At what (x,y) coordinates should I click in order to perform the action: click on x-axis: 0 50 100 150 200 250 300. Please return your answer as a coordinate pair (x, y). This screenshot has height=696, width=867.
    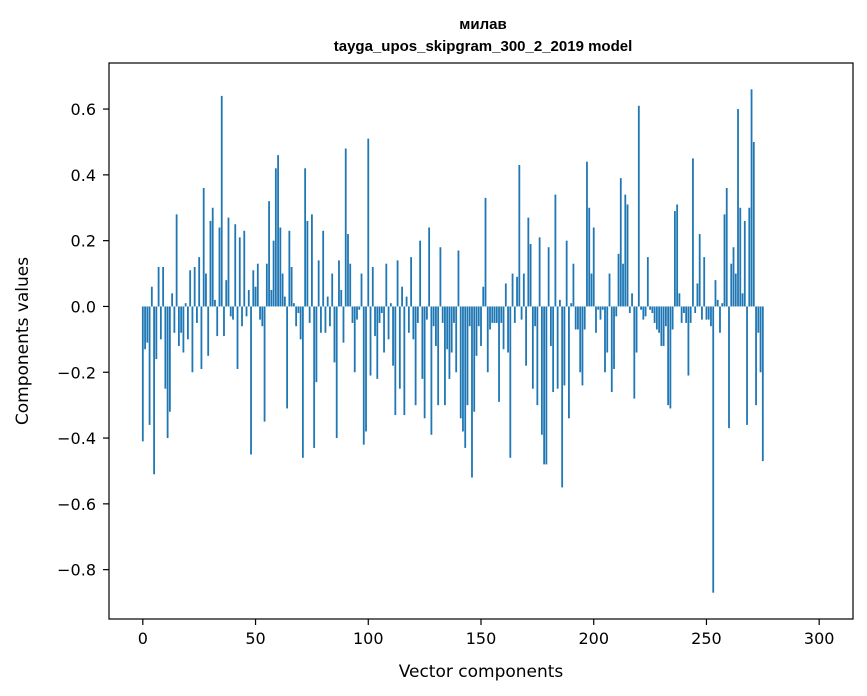
    Looking at the image, I should click on (486, 633).